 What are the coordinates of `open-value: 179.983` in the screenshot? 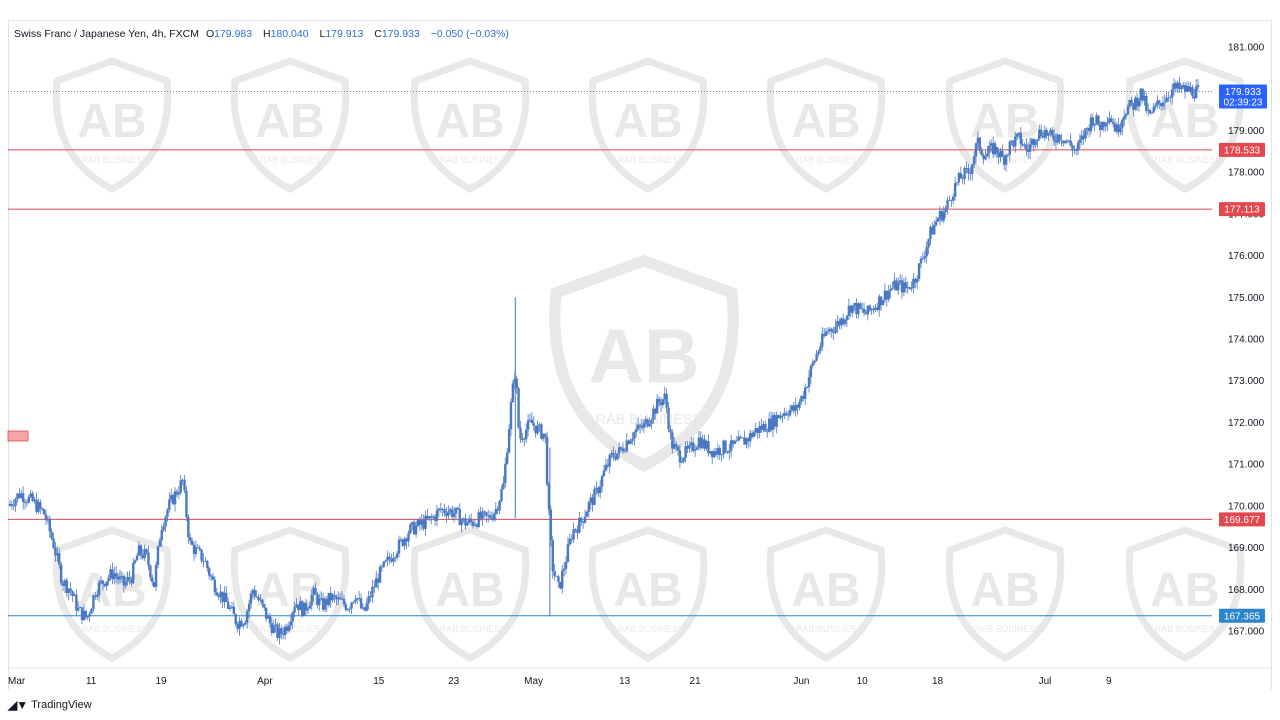 It's located at (233, 34).